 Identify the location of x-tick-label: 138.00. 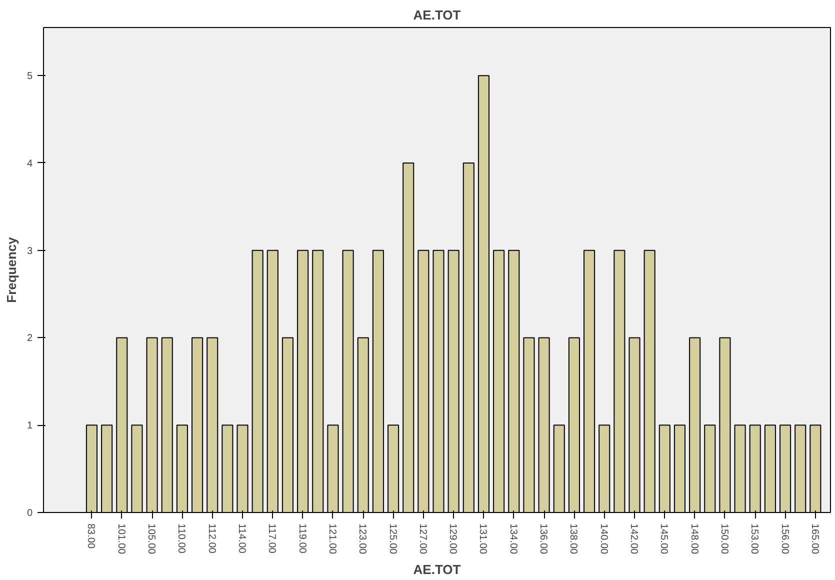
(573, 539).